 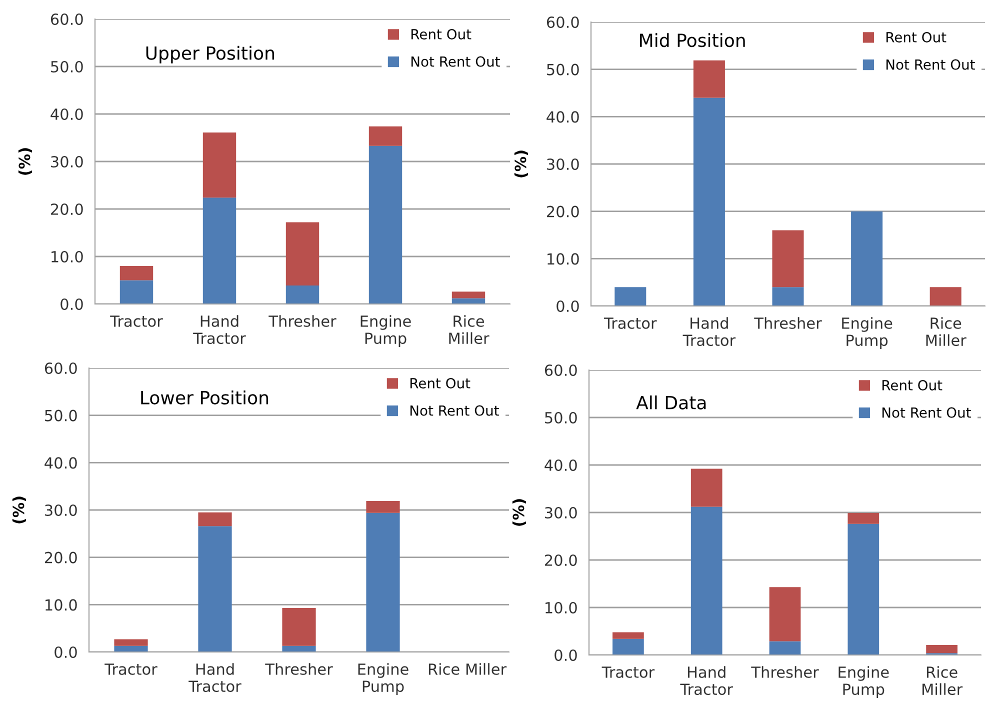 I want to click on text: Lower Position, so click(x=204, y=397).